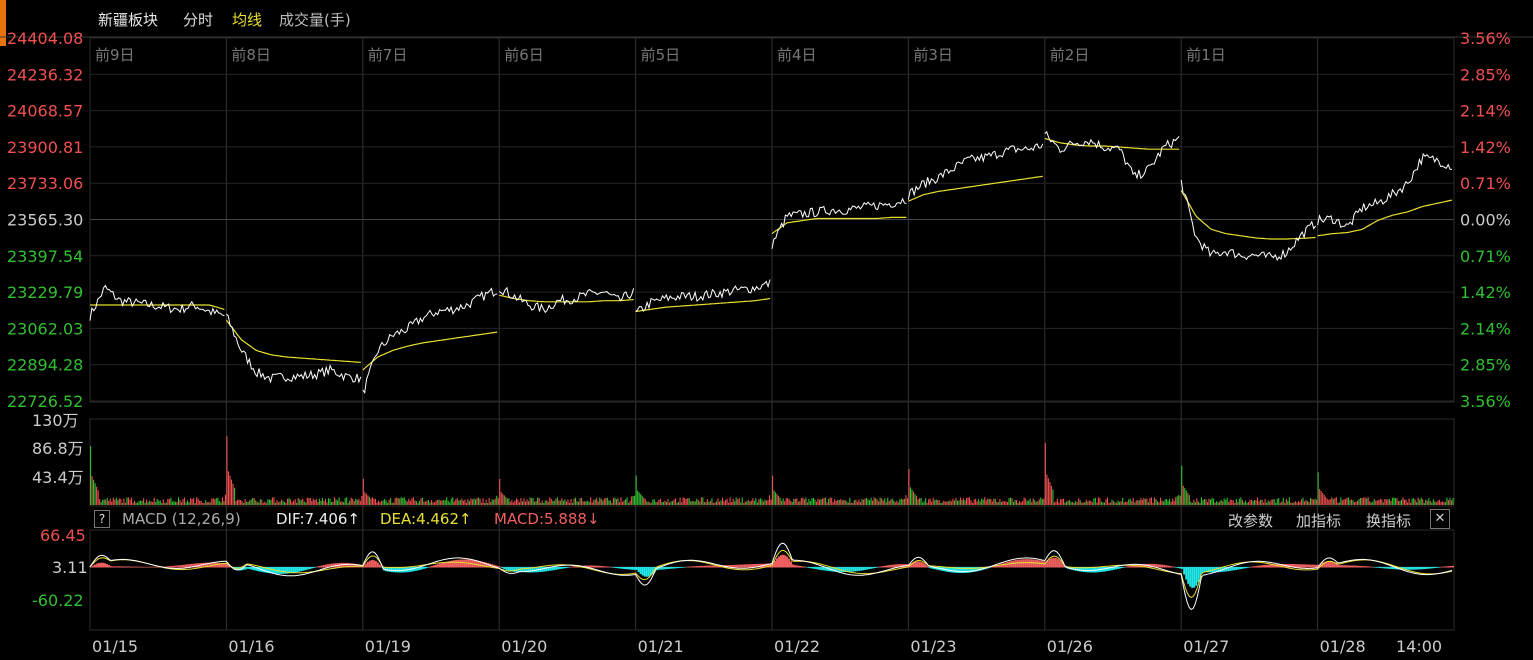  I want to click on tab-volume: 成交量(手), so click(315, 20).